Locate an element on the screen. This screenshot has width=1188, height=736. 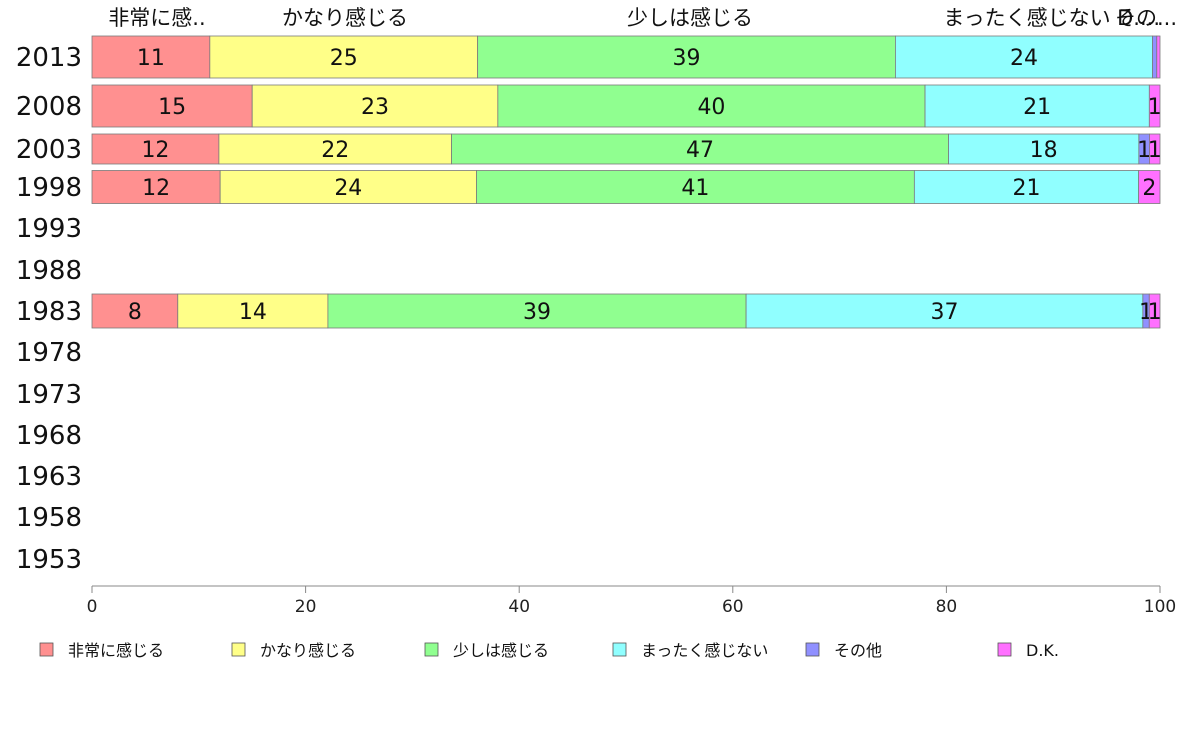
legend-label: まったく感じない is located at coordinates (704, 650).